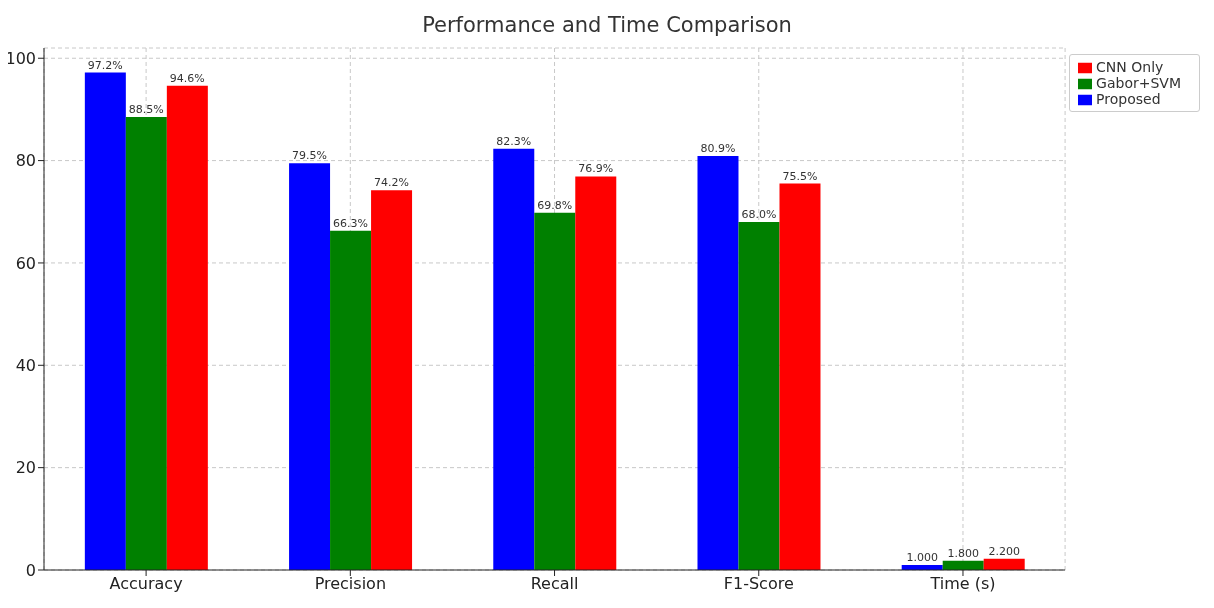  I want to click on data-label: 88.5%, so click(146, 110).